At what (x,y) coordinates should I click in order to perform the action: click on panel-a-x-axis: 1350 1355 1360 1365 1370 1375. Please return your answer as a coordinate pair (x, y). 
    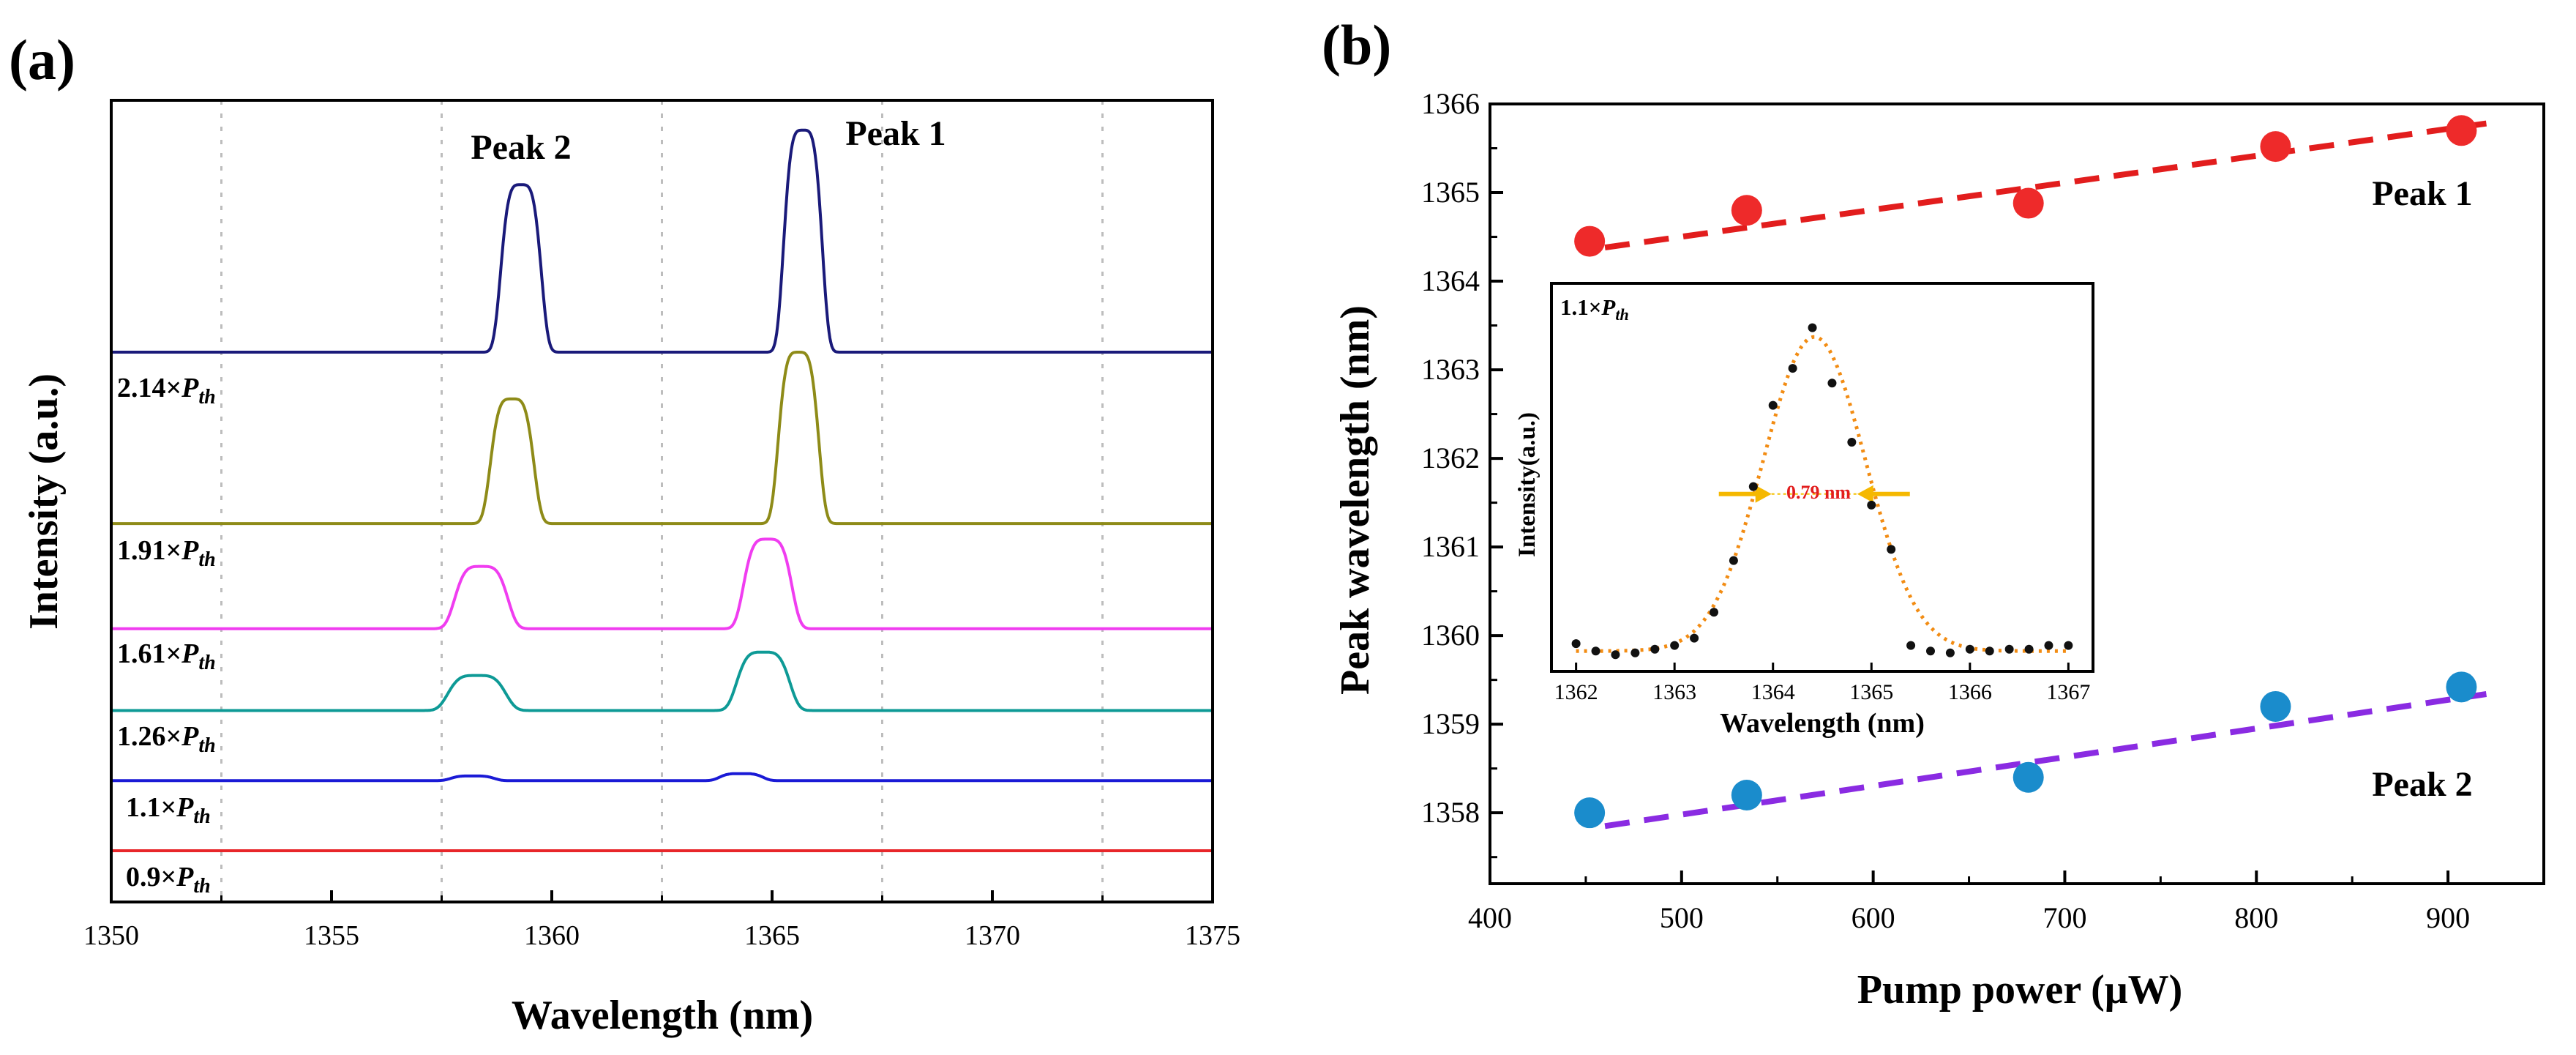
    Looking at the image, I should click on (661, 920).